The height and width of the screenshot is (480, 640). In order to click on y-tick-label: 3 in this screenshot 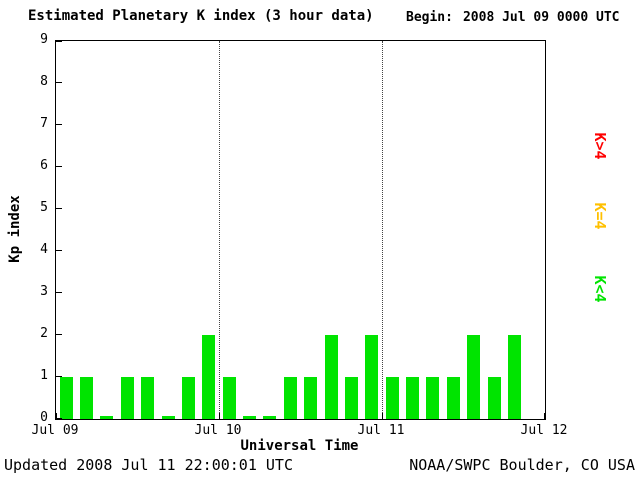, I will do `click(44, 291)`.